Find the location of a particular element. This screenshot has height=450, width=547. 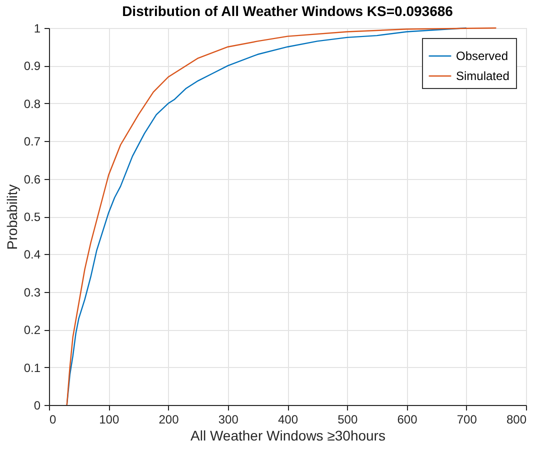

x-tick-label: 700 is located at coordinates (467, 419).